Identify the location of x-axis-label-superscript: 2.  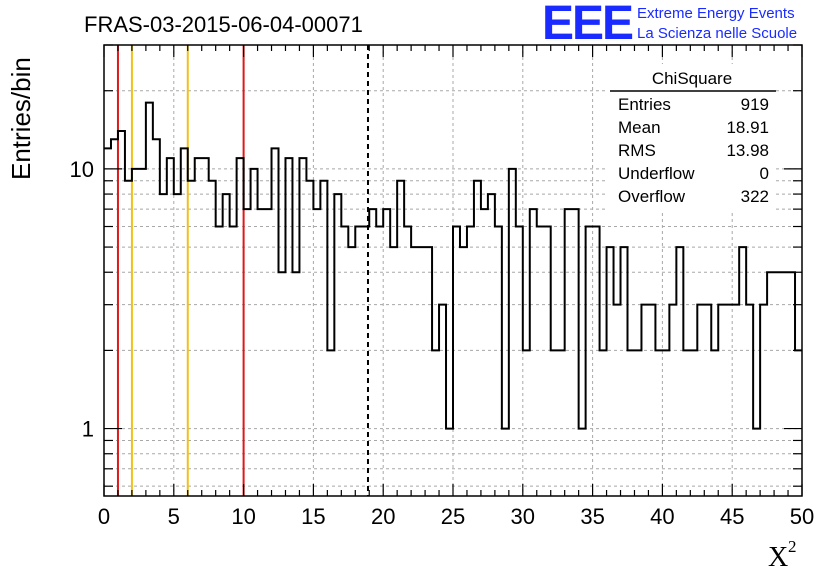
(792, 546).